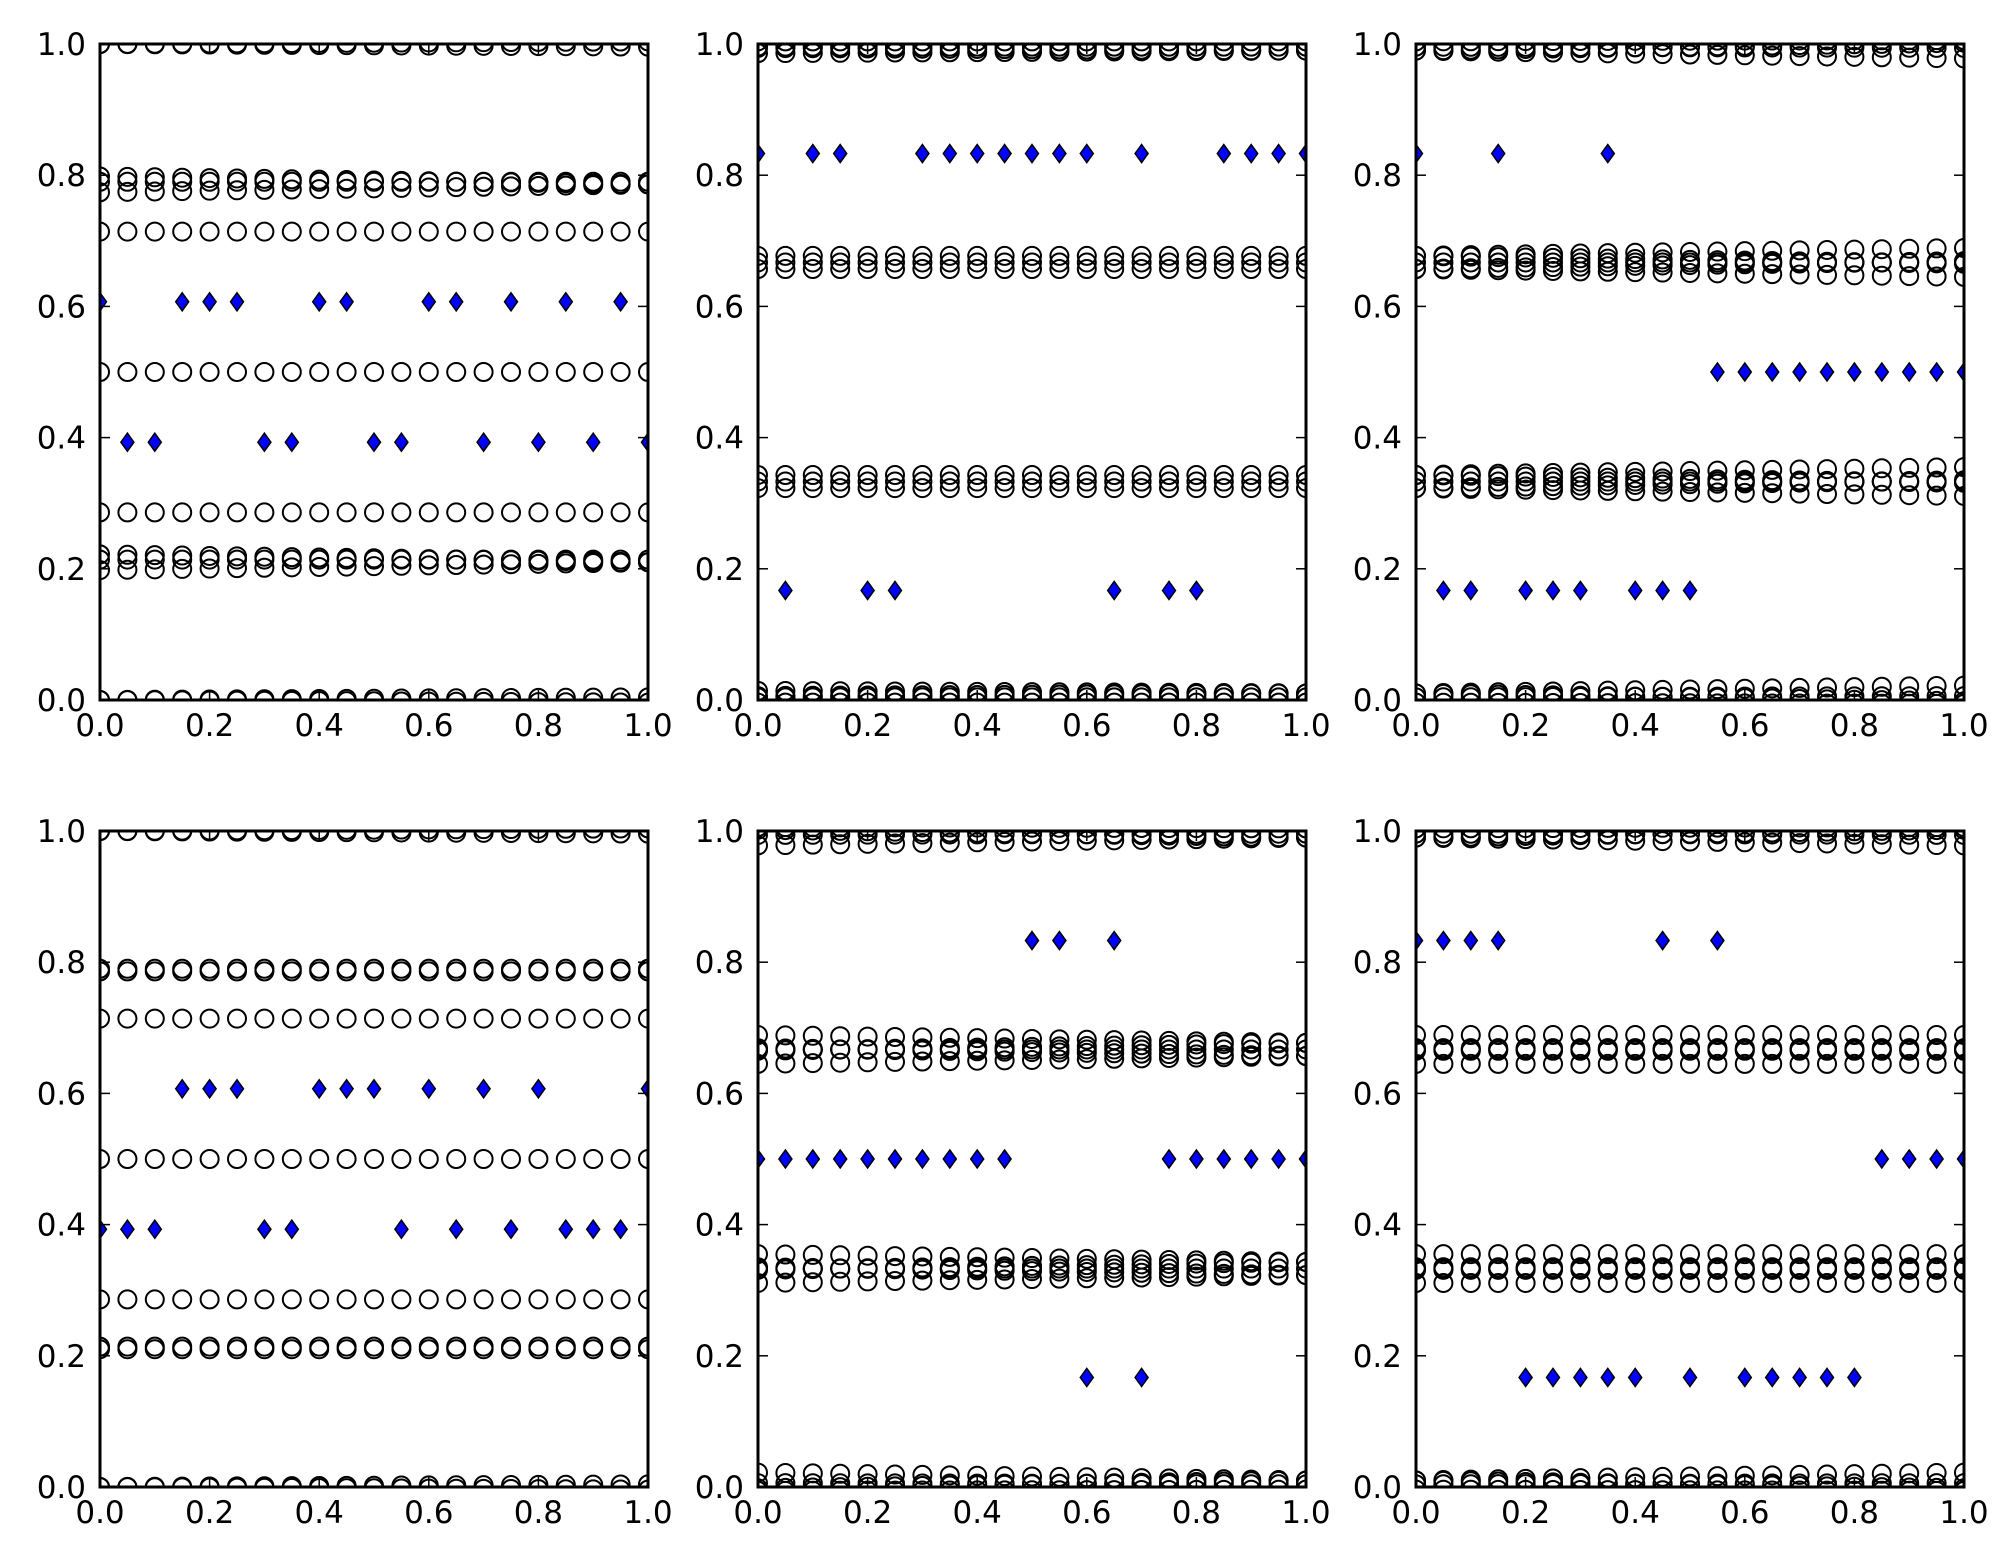 The image size is (2011, 1565). What do you see at coordinates (1377, 832) in the screenshot?
I see `y-tick-label: 1.0` at bounding box center [1377, 832].